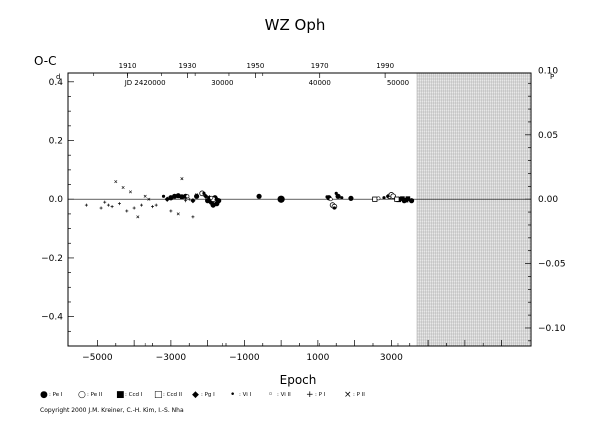 This screenshot has height=429, width=590. Describe the element at coordinates (44, 395) in the screenshot. I see `legend-symbol: ●` at that location.